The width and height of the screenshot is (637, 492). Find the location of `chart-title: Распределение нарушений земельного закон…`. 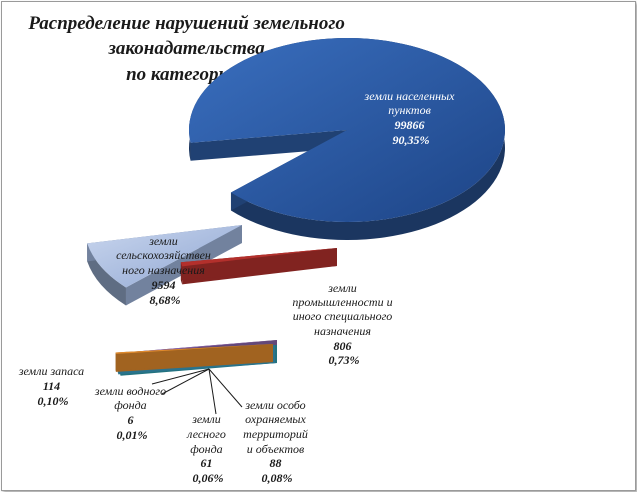

chart-title: Распределение нарушений земельного закон… is located at coordinates (188, 49).